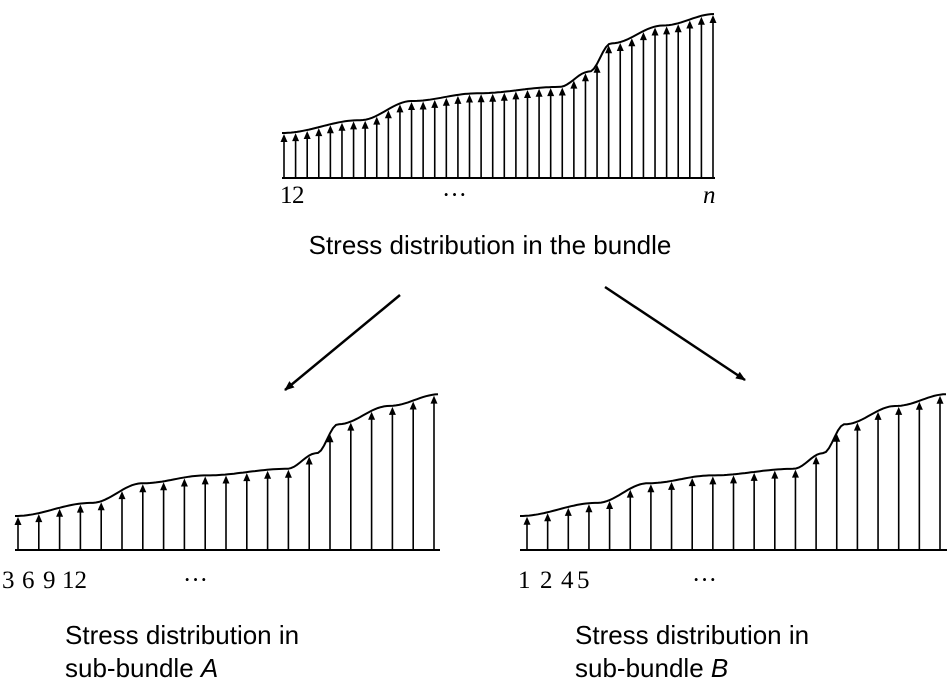 The height and width of the screenshot is (688, 947). Describe the element at coordinates (208, 668) in the screenshot. I see `caption-italic: A` at that location.